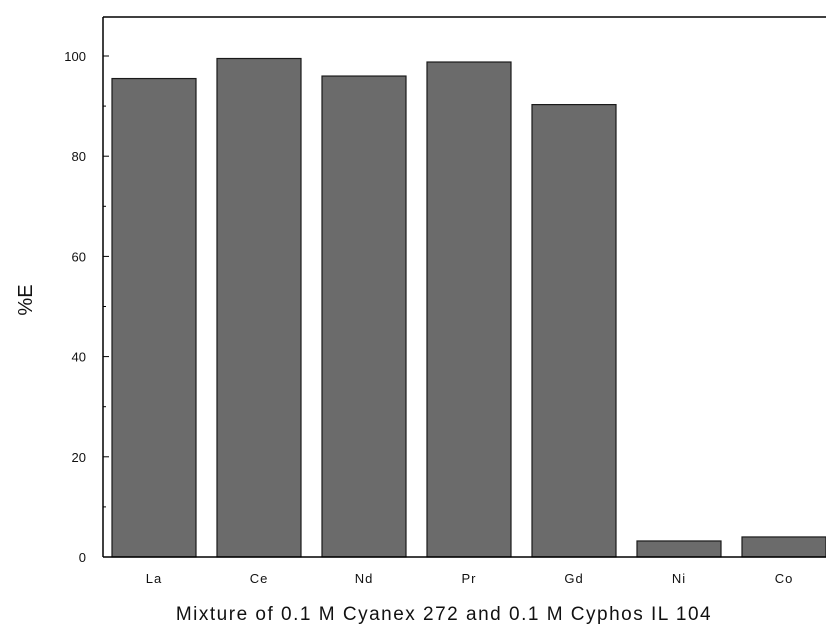 The height and width of the screenshot is (632, 826). What do you see at coordinates (259, 307) in the screenshot?
I see `bar-ce` at bounding box center [259, 307].